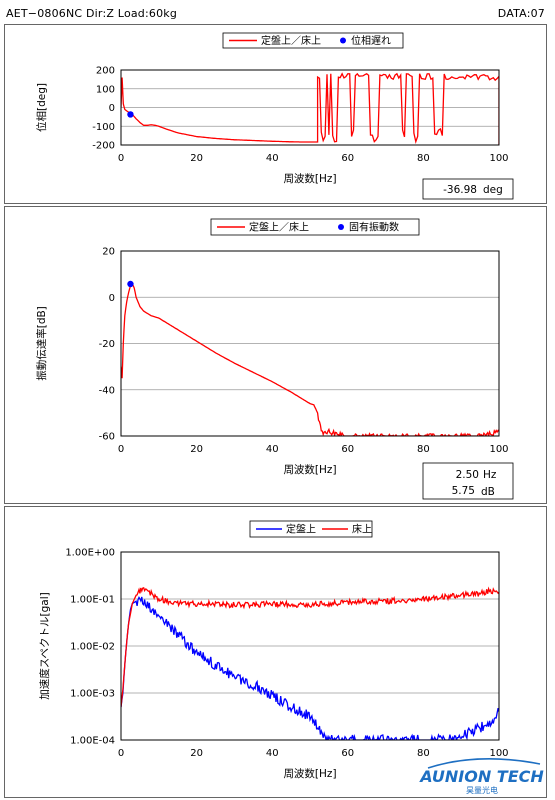  Describe the element at coordinates (196, 158) in the screenshot. I see `c1-xtick-label: 20` at that location.